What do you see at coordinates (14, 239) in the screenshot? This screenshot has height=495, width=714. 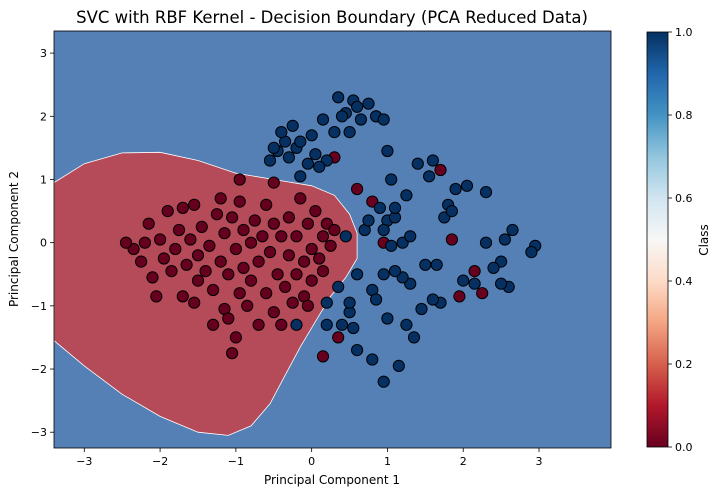 I see `y-axis-label: Principal Component 2` at bounding box center [14, 239].